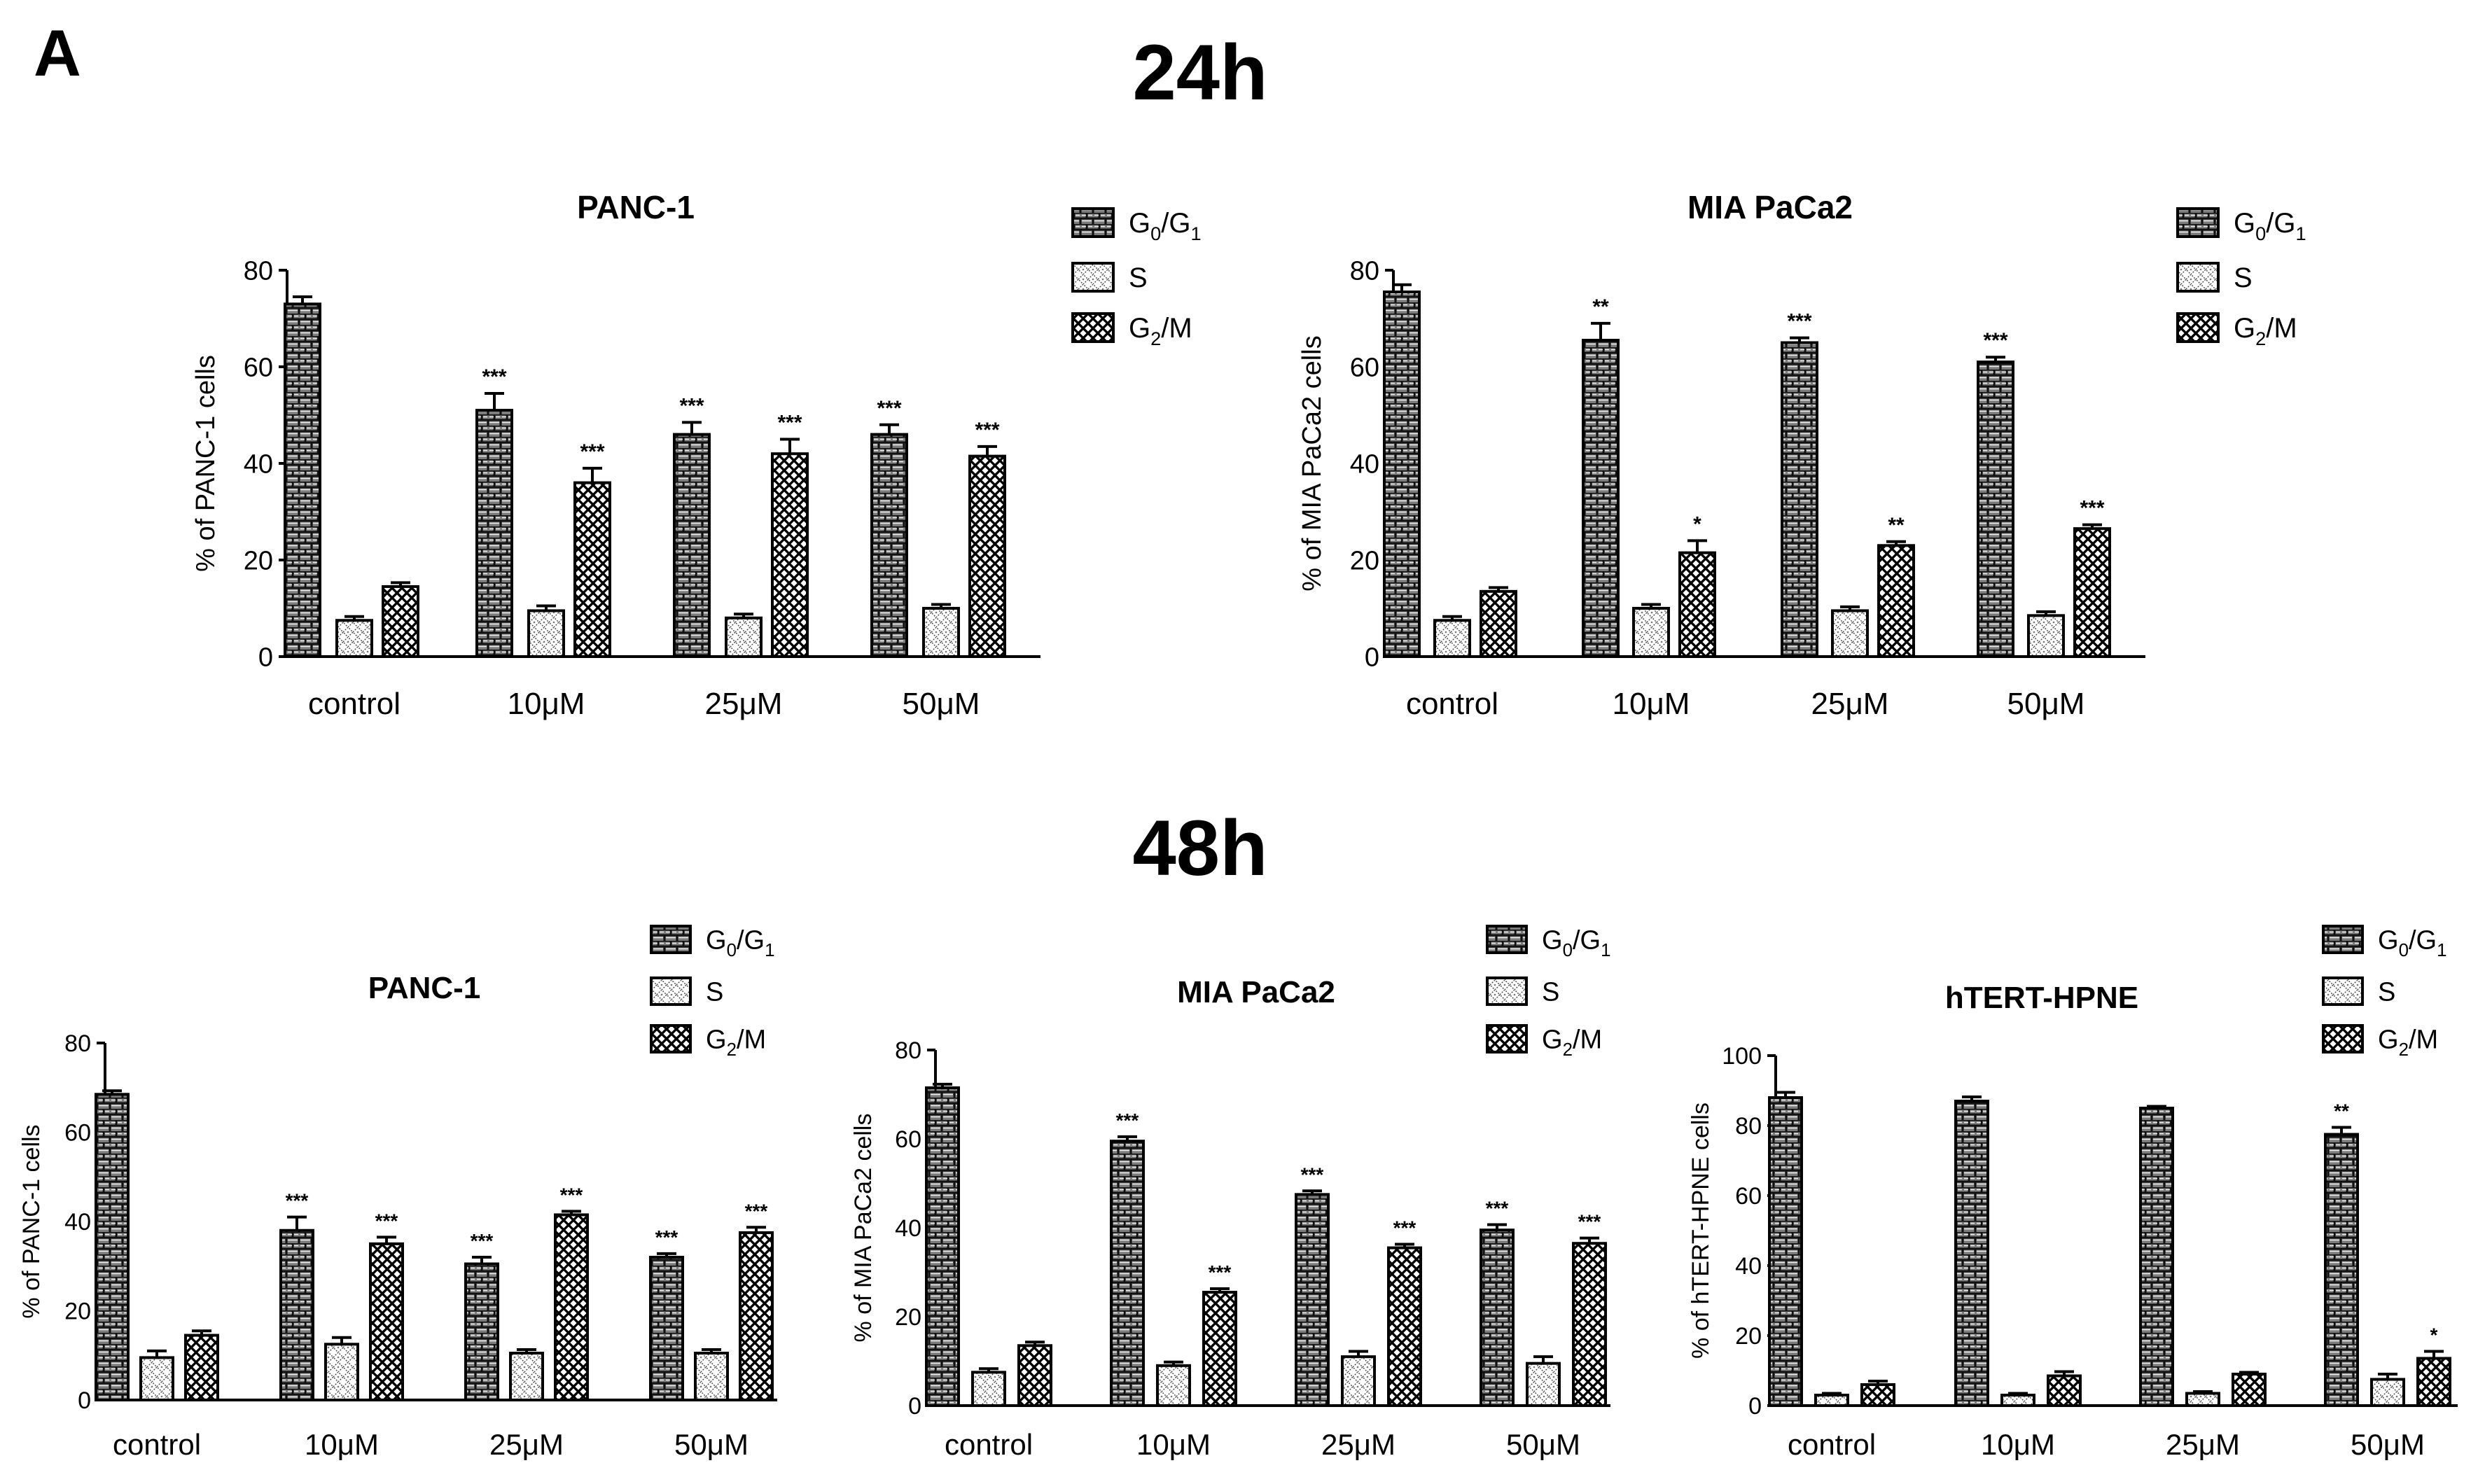  I want to click on legend: G0/G1 S G2/M, so click(1136, 278).